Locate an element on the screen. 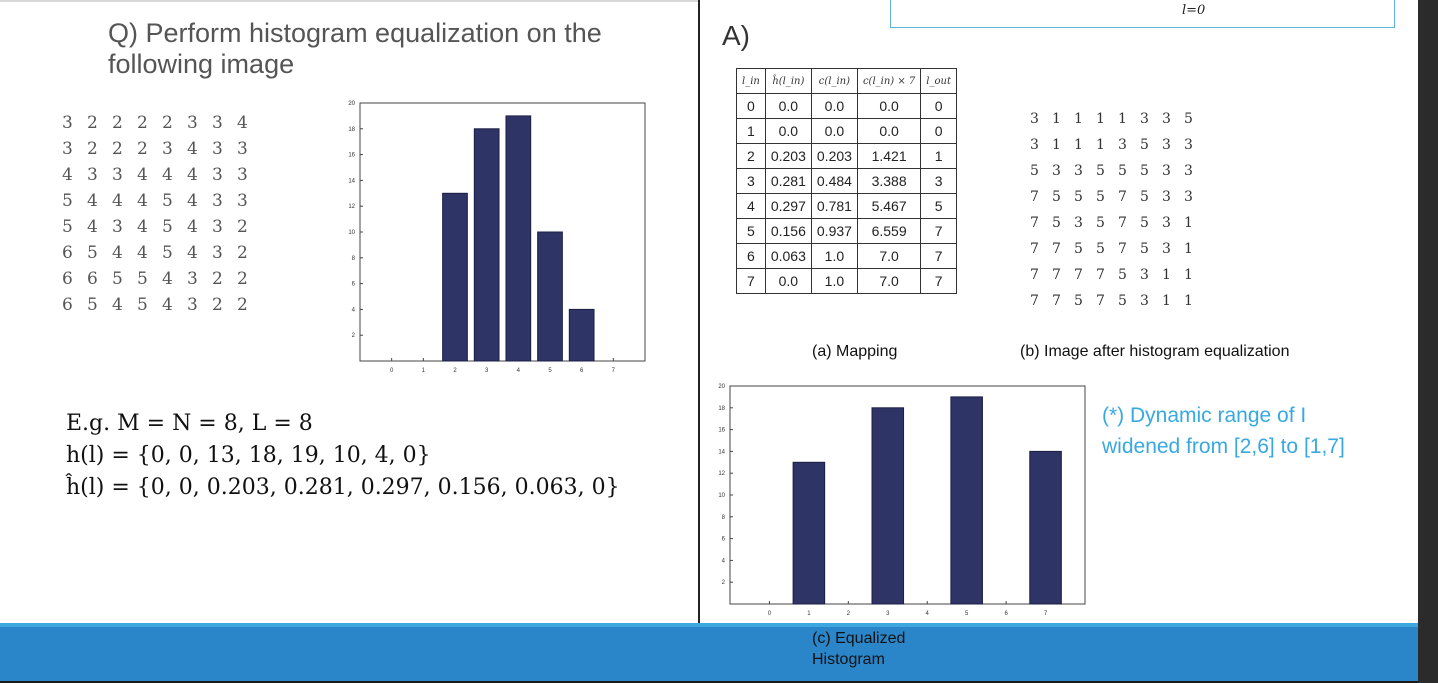 The image size is (1438, 683). mapping-cell: 0.063 is located at coordinates (788, 256).